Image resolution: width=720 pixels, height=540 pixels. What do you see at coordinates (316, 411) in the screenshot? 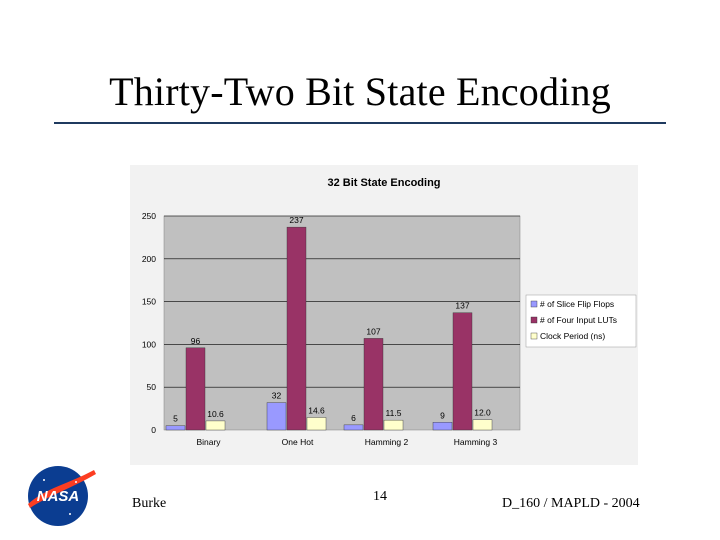
I see `bar-value-label: 14.6` at bounding box center [316, 411].